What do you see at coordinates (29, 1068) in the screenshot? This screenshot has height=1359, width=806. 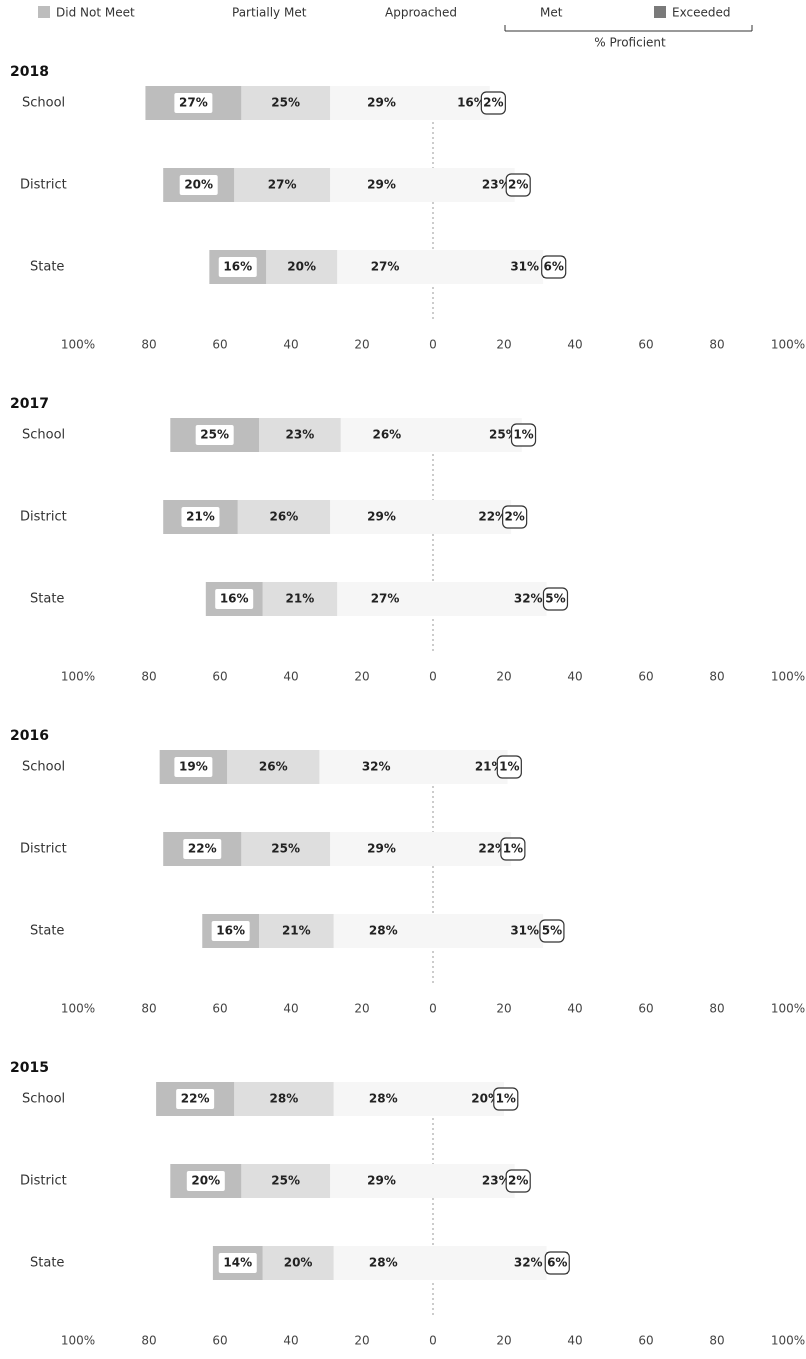 I see `panel-title: 2015` at bounding box center [29, 1068].